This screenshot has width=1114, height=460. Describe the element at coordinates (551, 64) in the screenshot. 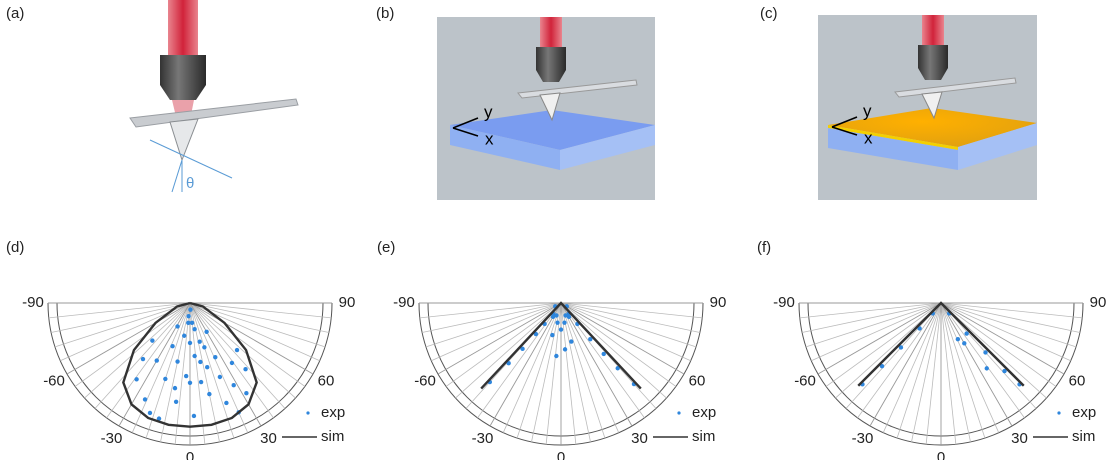

I see `objective` at that location.